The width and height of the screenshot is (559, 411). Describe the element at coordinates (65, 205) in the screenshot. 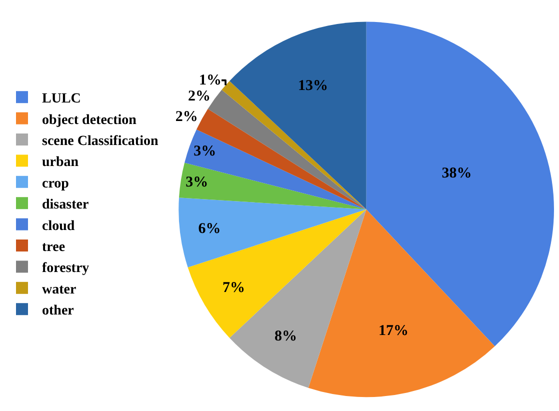

I see `legend-label: disaster` at that location.